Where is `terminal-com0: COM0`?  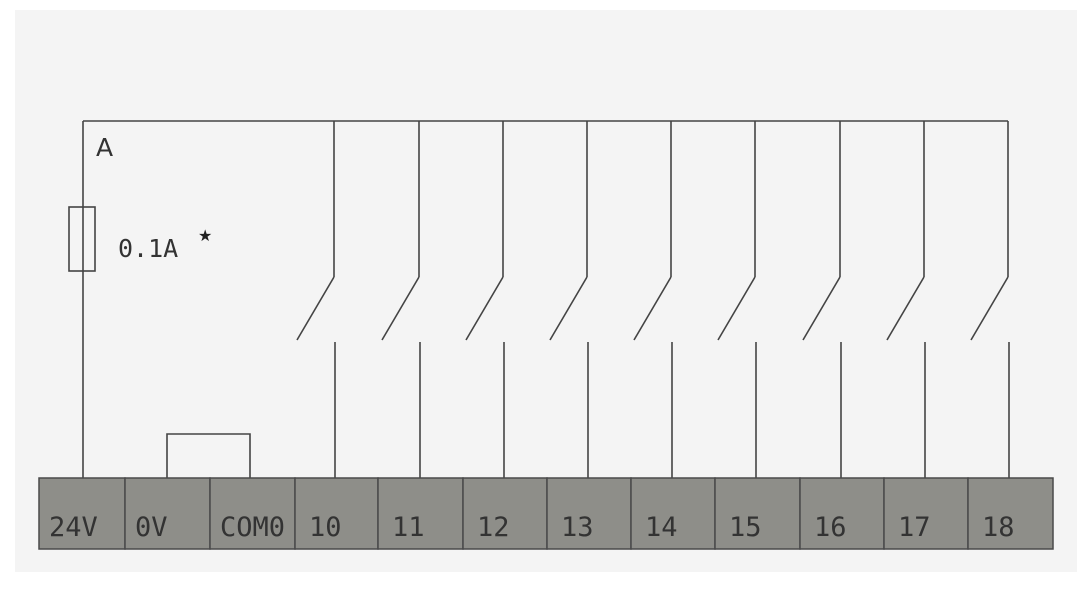 terminal-com0: COM0 is located at coordinates (252, 513).